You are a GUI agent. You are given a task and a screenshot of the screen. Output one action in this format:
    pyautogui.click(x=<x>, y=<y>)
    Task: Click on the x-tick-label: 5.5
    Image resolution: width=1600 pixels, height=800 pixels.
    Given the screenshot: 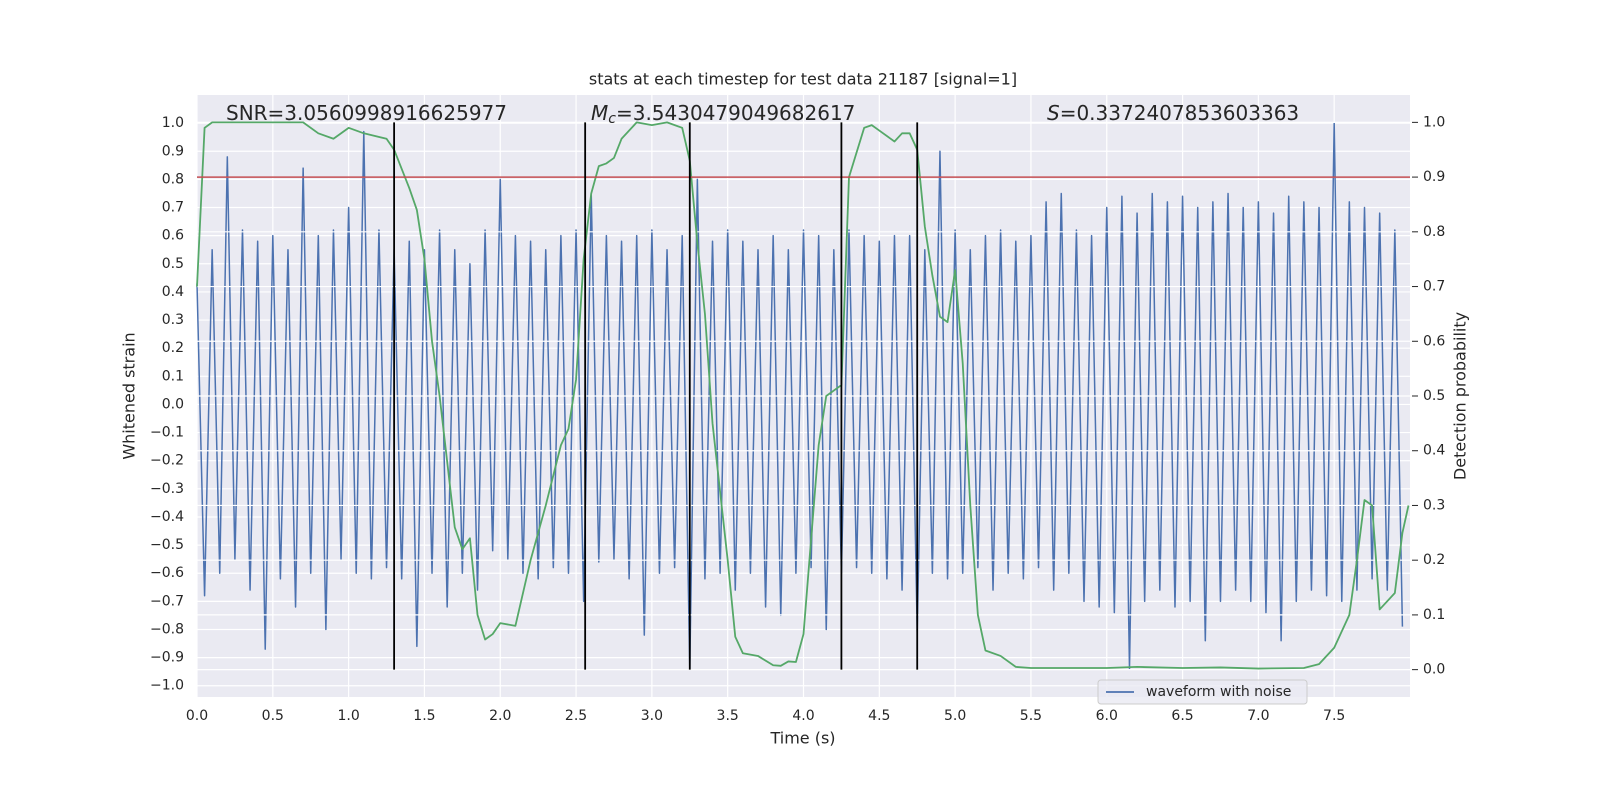 What is the action you would take?
    pyautogui.click(x=1031, y=716)
    